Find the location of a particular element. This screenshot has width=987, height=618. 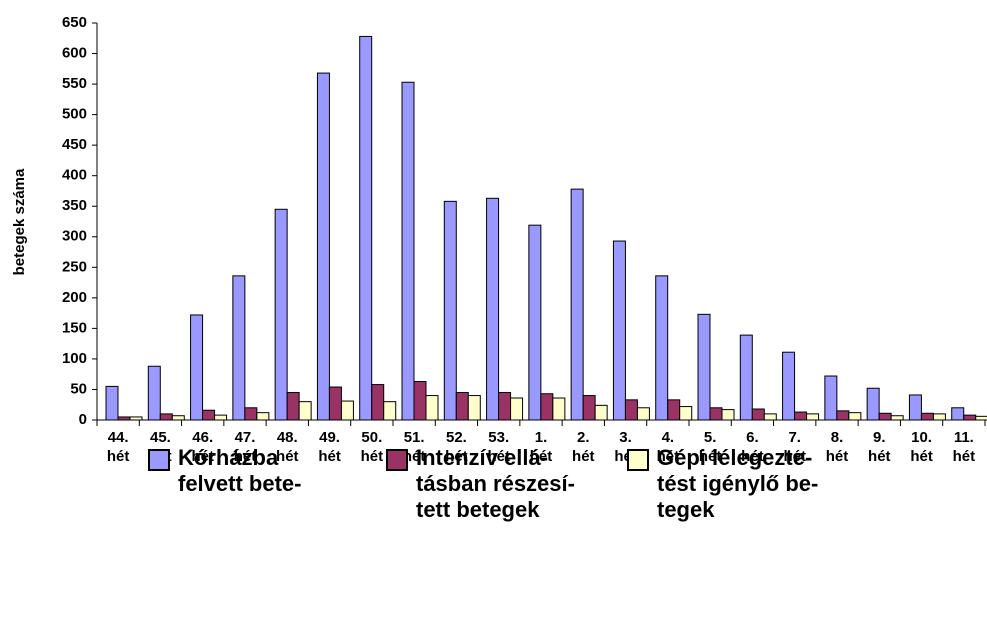

legend-label: Kórházba felvett bete- is located at coordinates (240, 470).